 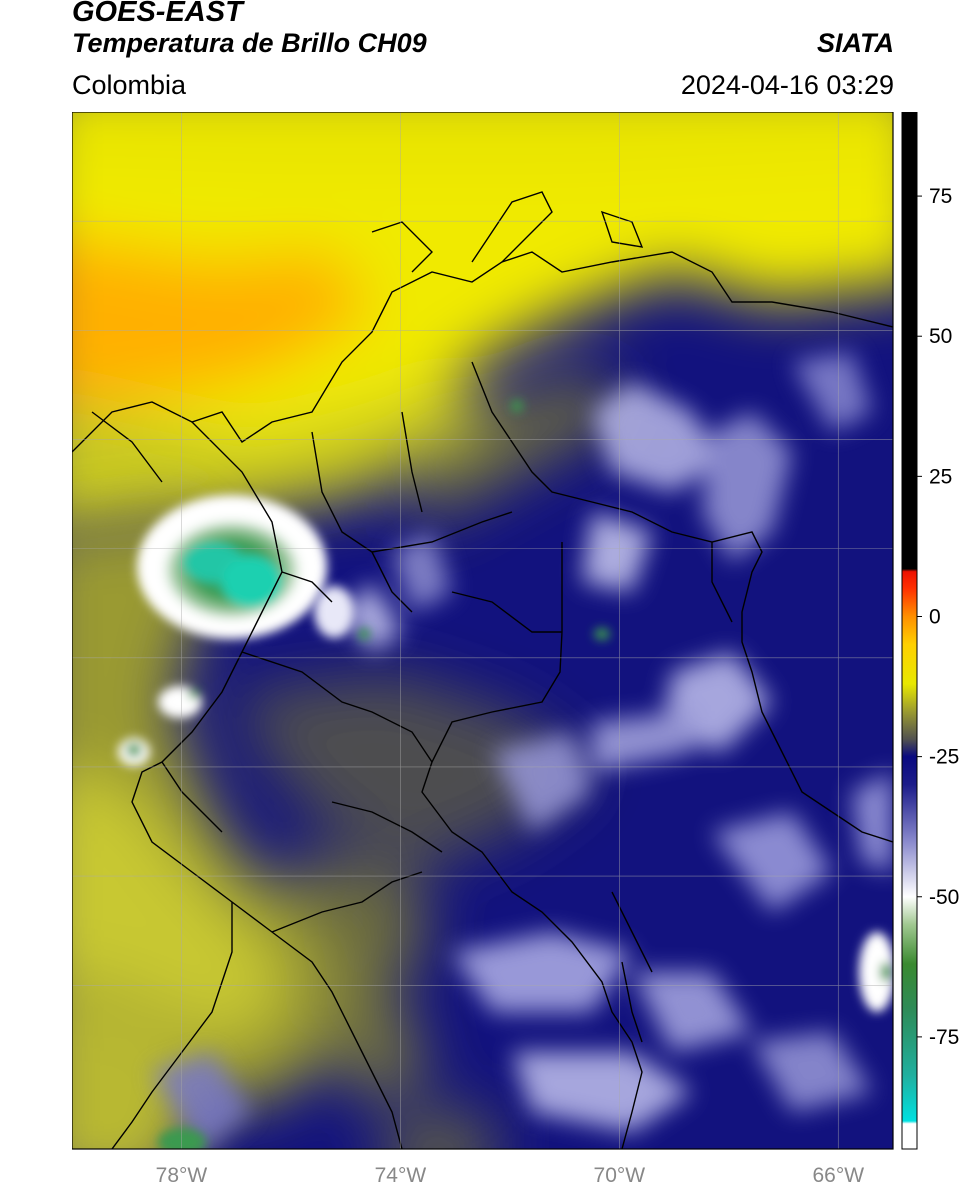 What do you see at coordinates (944, 897) in the screenshot?
I see `colorbar-tick-label: -50` at bounding box center [944, 897].